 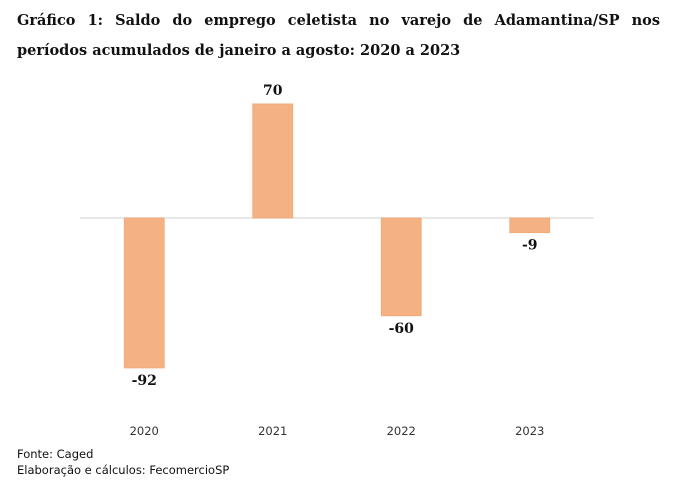 What do you see at coordinates (530, 225) in the screenshot?
I see `bar-2023` at bounding box center [530, 225].